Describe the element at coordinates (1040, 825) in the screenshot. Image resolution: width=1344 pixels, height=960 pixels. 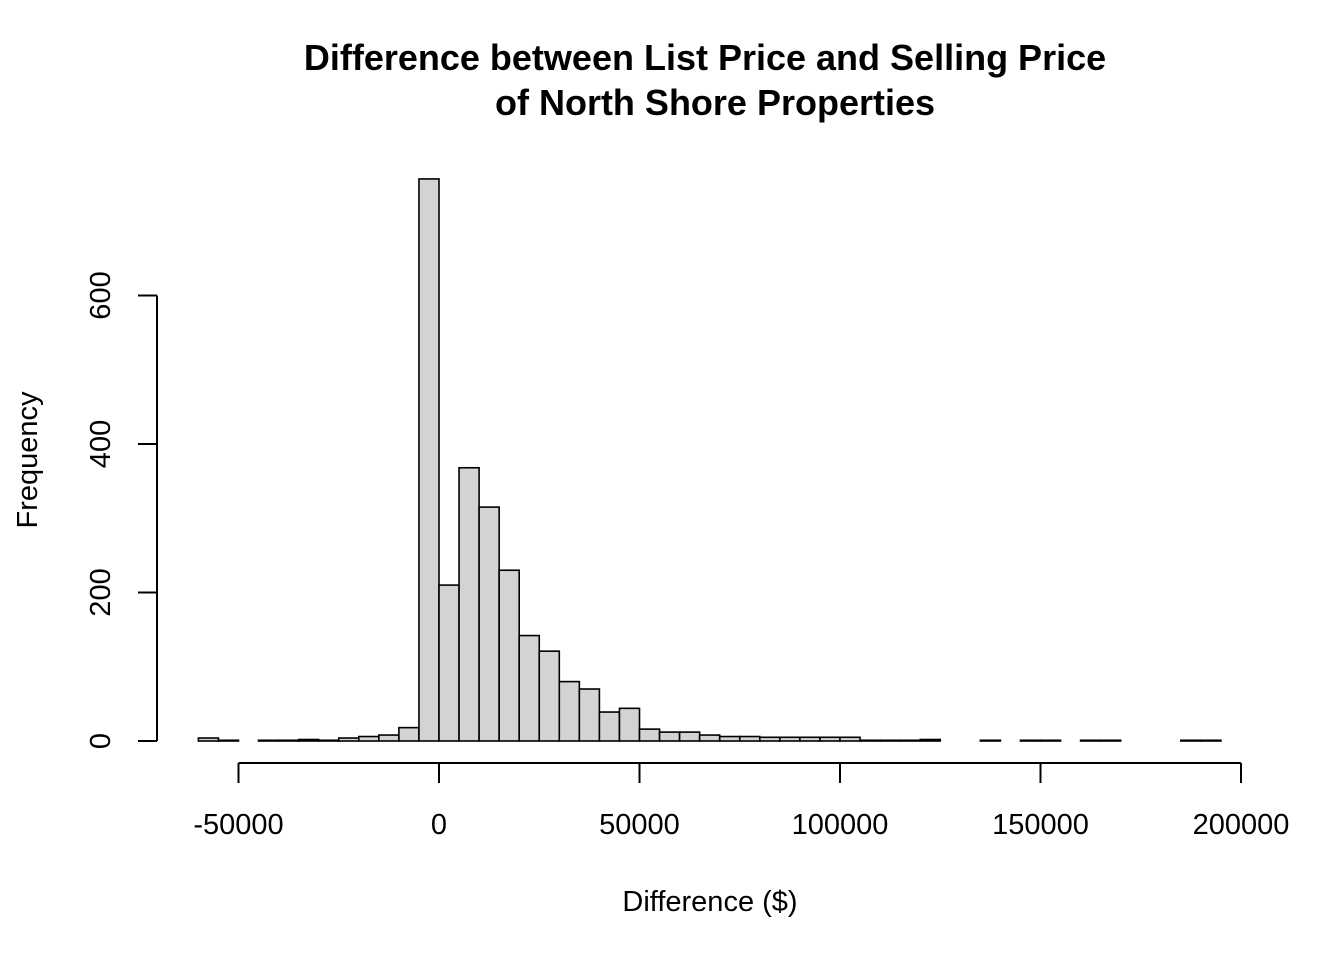
I see `x-tick-label: 150000` at that location.